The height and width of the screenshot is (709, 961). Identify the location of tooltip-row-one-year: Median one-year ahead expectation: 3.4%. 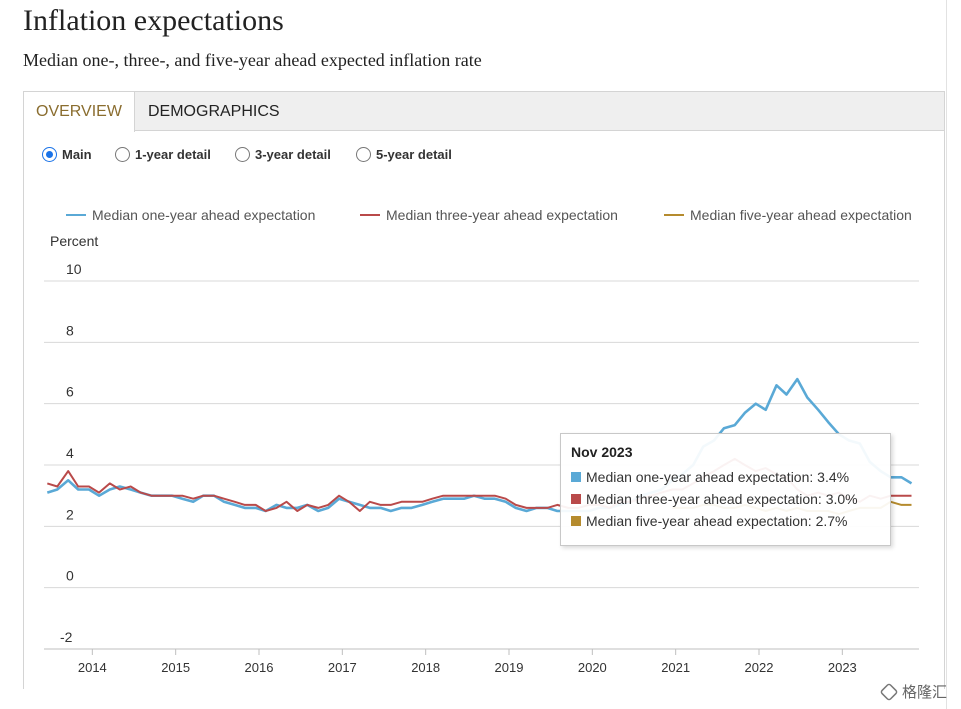
(725, 477).